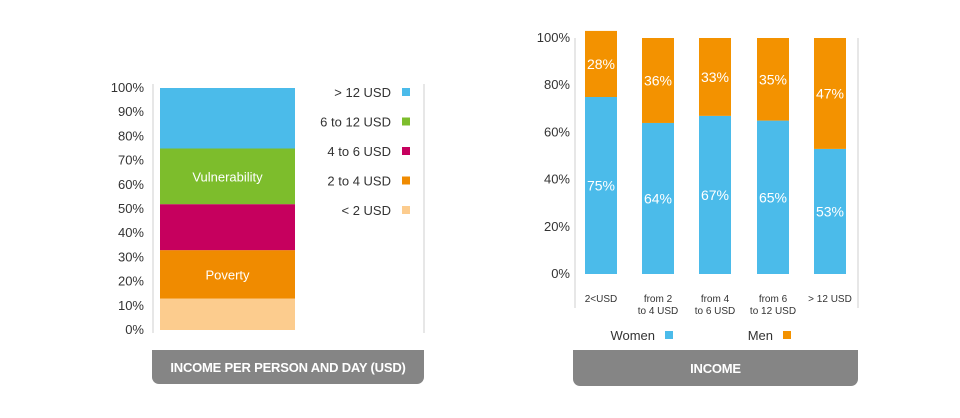 This screenshot has height=418, width=960. I want to click on chart2-men-data-label: 36%, so click(658, 80).